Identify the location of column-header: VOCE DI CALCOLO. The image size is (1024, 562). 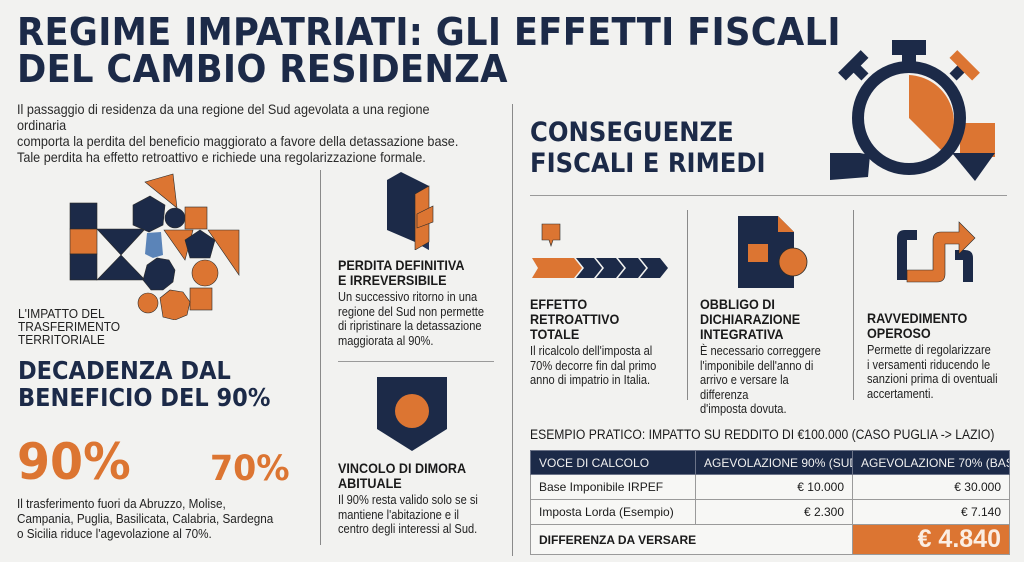
(613, 462).